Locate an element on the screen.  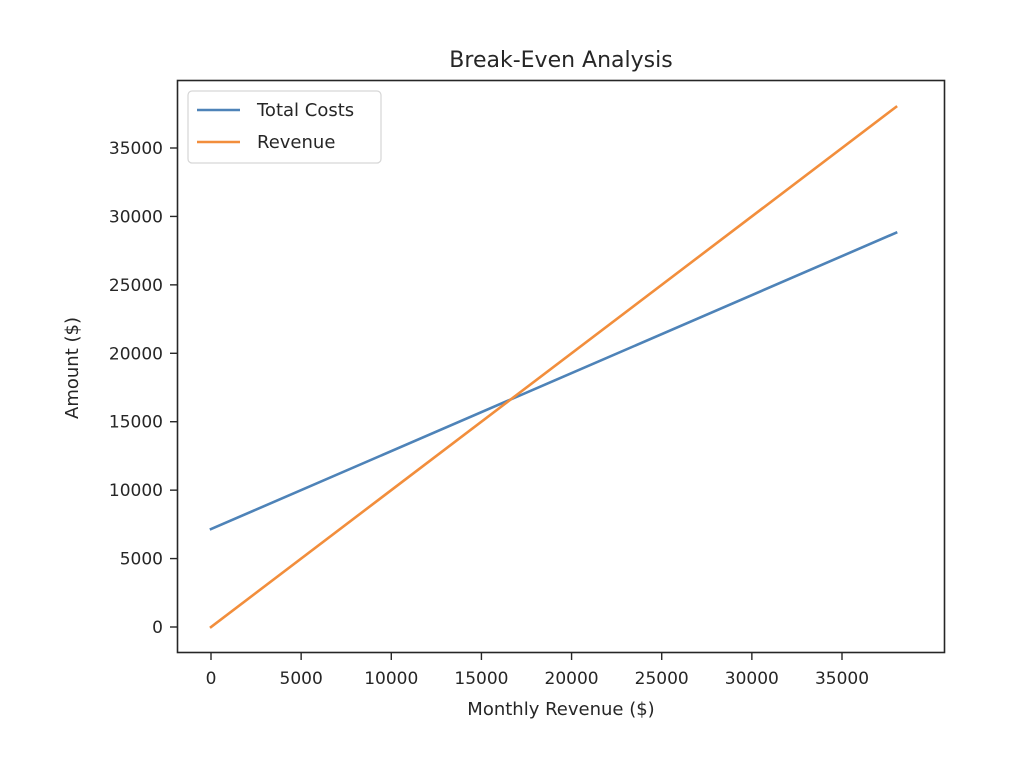
y-tick-label: 0 is located at coordinates (157, 628).